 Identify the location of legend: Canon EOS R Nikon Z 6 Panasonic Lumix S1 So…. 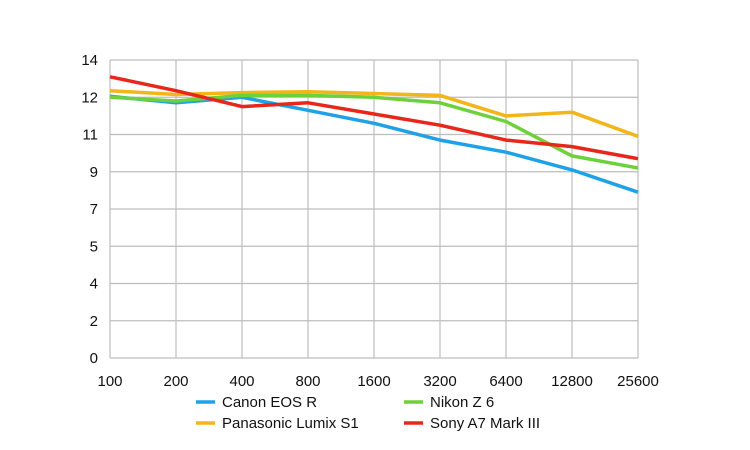
(368, 413).